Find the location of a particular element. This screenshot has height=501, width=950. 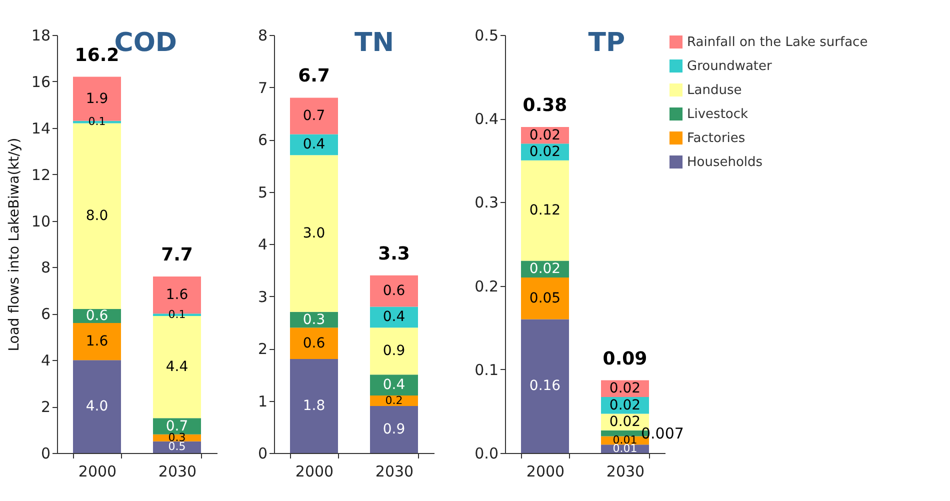

data-label: 8.0 is located at coordinates (97, 216).